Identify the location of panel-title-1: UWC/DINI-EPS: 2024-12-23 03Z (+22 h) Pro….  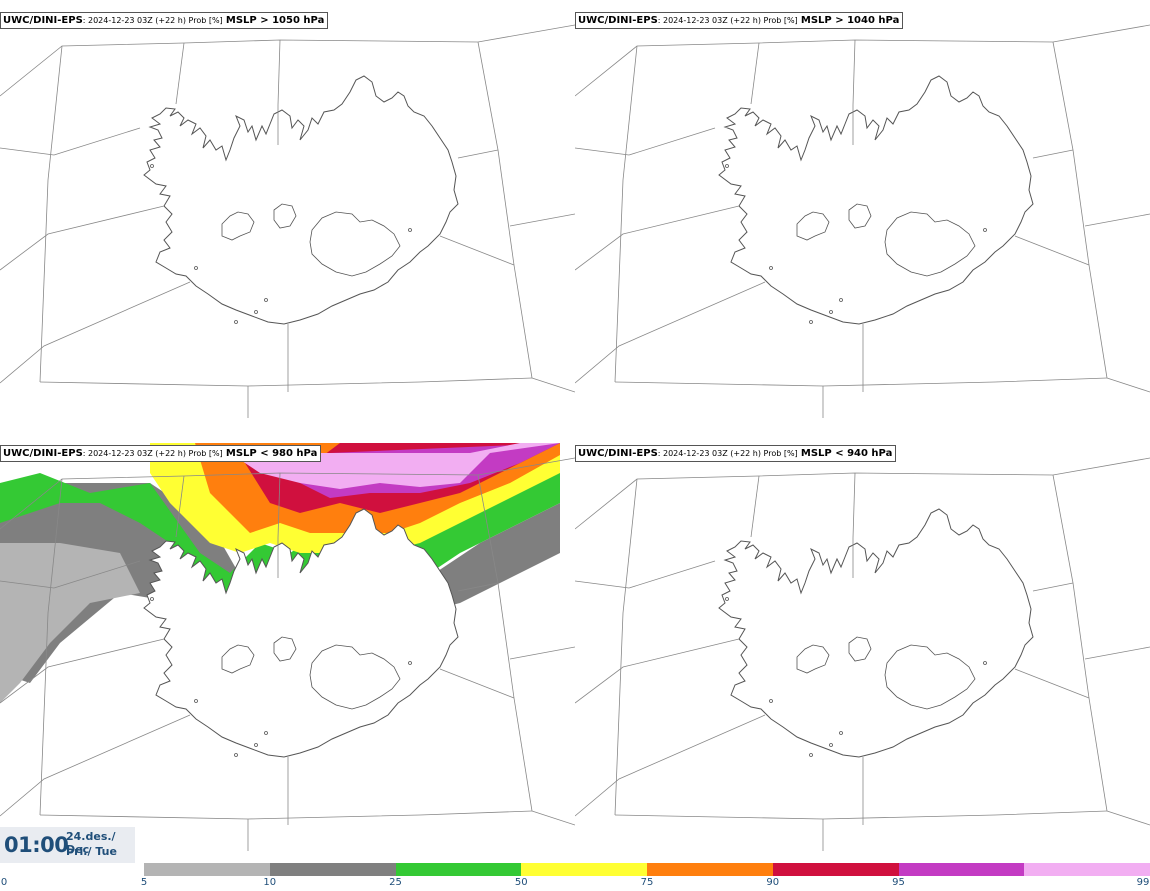
(164, 20).